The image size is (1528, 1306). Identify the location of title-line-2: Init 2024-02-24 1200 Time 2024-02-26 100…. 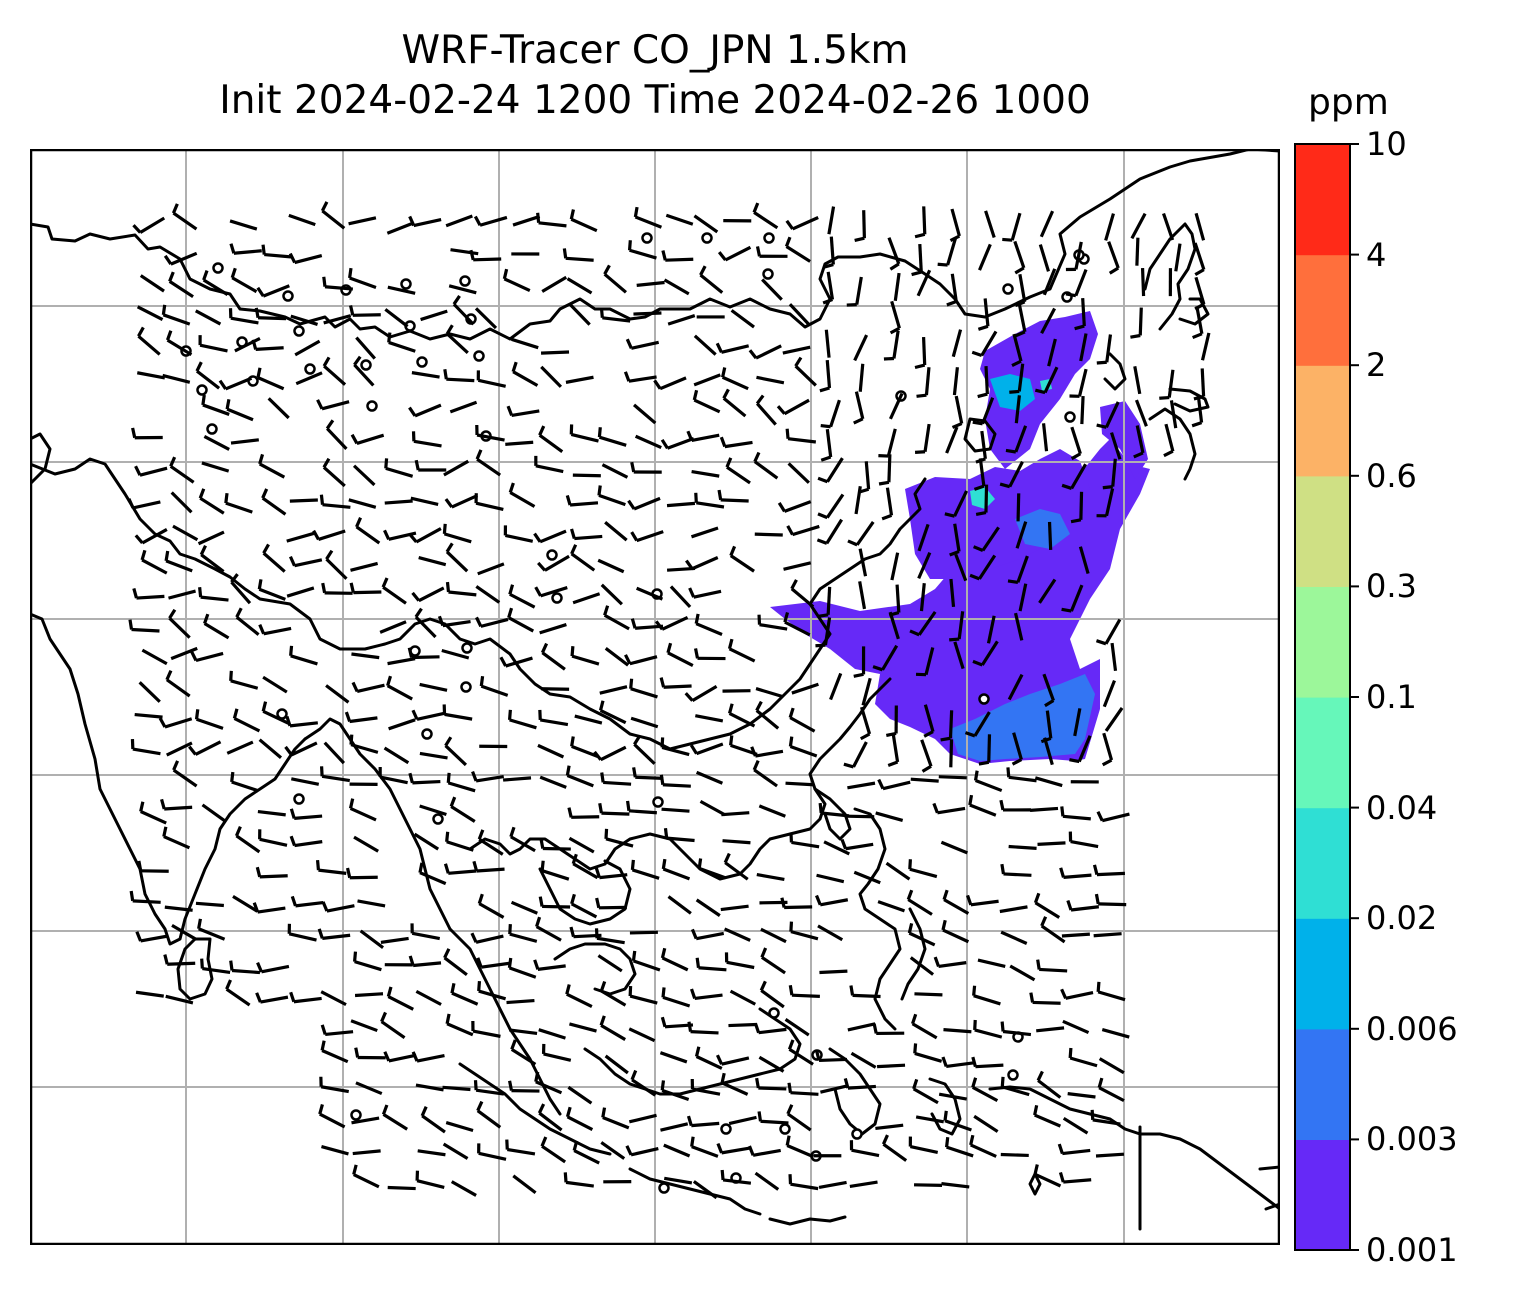
(655, 100).